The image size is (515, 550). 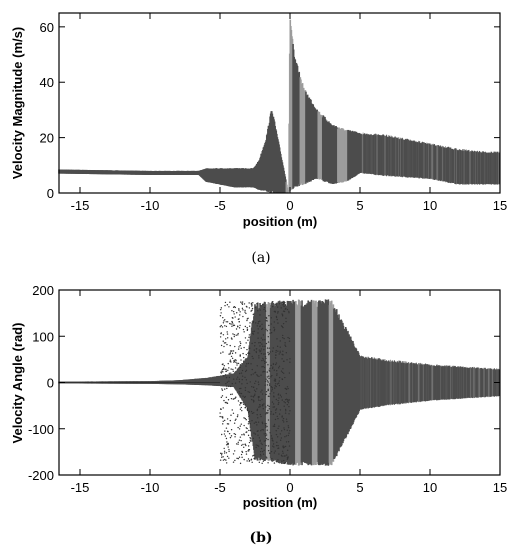 I want to click on x-axis-title-a: position (m), so click(x=280, y=221).